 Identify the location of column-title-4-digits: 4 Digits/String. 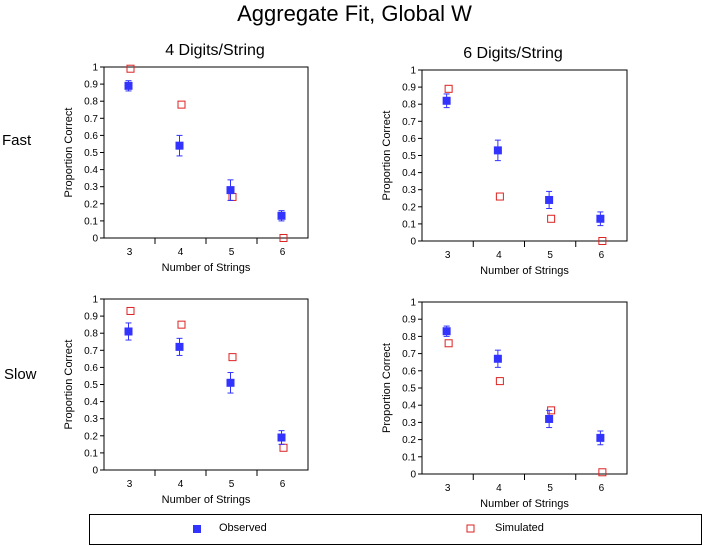
(215, 50).